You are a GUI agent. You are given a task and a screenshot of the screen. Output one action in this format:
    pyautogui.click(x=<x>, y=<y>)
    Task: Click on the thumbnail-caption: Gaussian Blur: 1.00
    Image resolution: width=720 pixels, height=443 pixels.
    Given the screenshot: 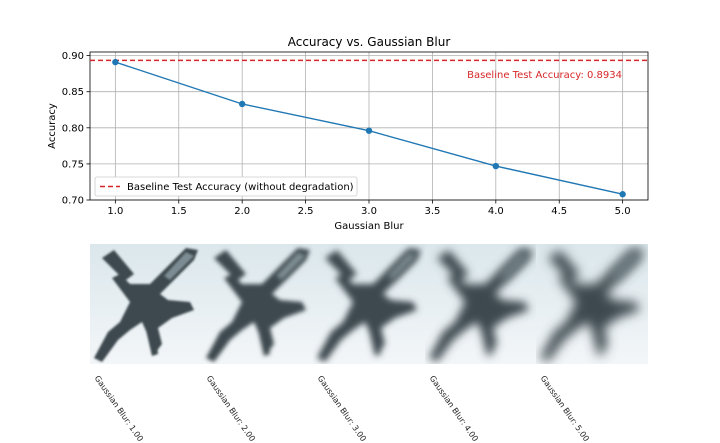 What is the action you would take?
    pyautogui.click(x=118, y=408)
    